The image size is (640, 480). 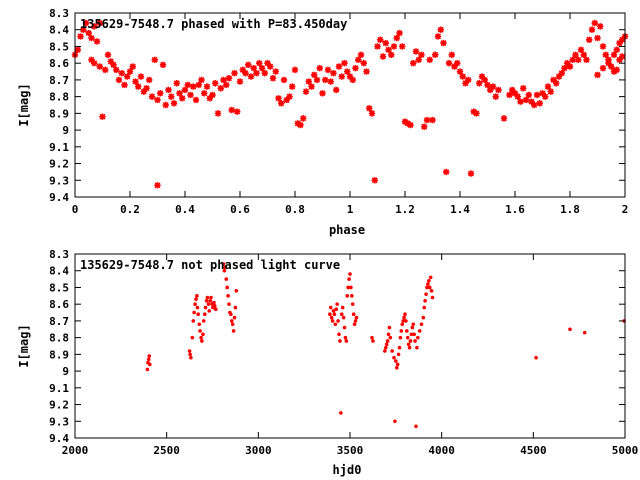 I want to click on x-tick-label: 0, so click(x=75, y=209).